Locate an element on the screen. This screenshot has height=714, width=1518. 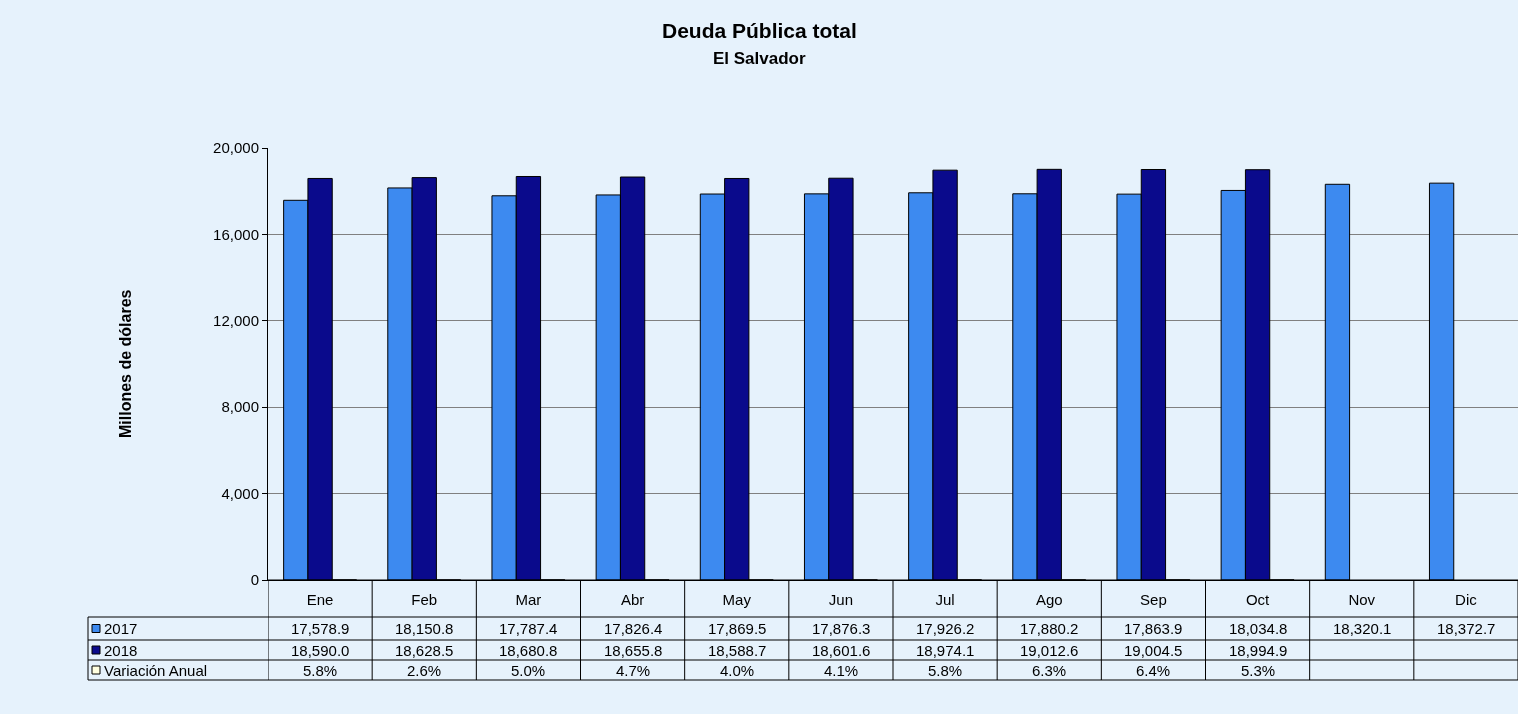
x-tick-label: Nov is located at coordinates (1362, 599).